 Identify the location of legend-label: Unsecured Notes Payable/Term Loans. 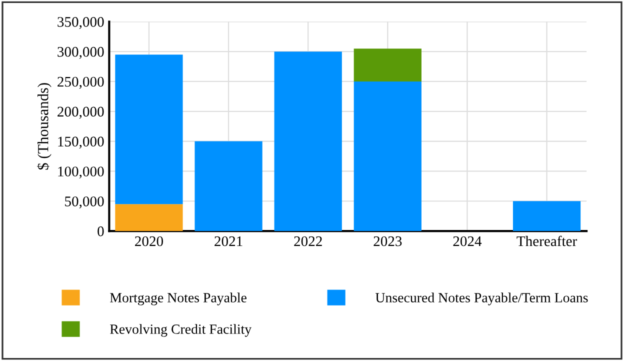
(482, 299).